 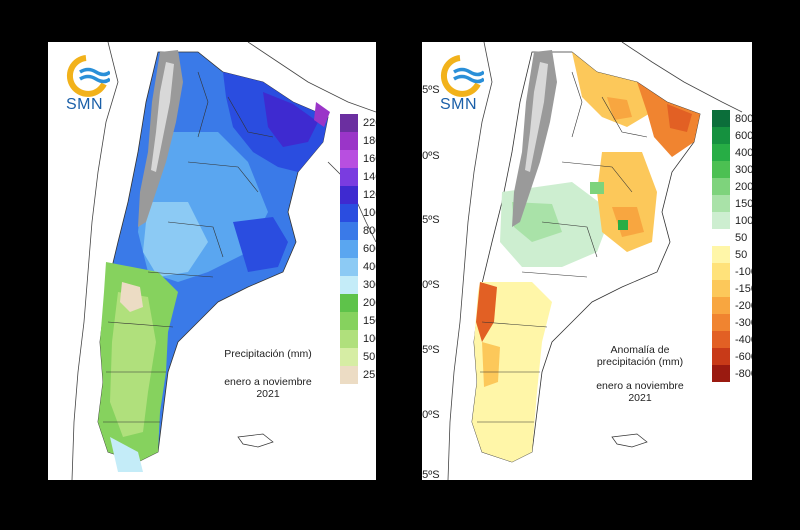 What do you see at coordinates (732, 271) in the screenshot?
I see `legend-item: -100` at bounding box center [732, 271].